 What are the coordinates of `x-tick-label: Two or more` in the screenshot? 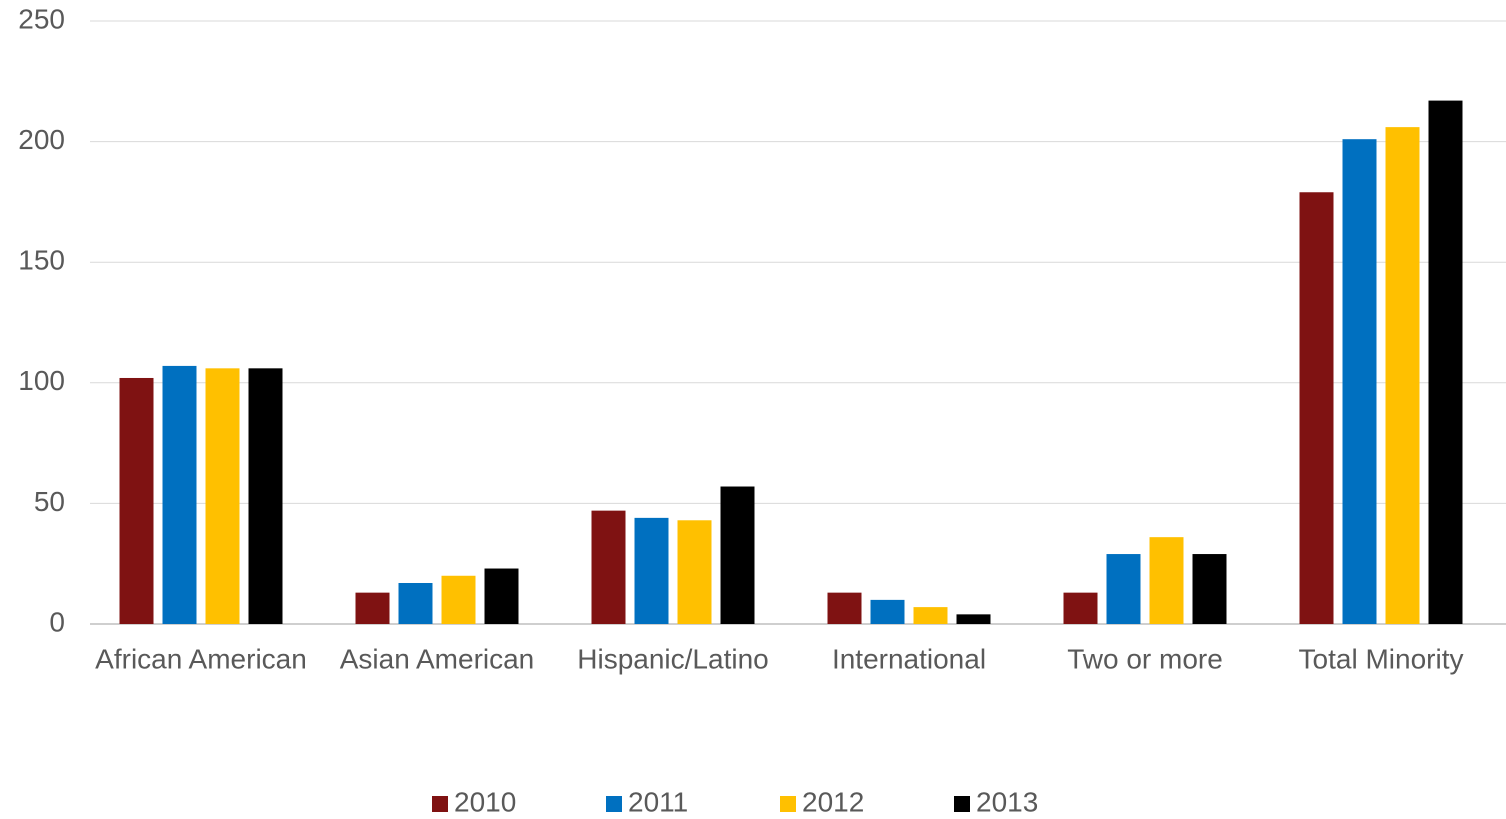 It's located at (1145, 658).